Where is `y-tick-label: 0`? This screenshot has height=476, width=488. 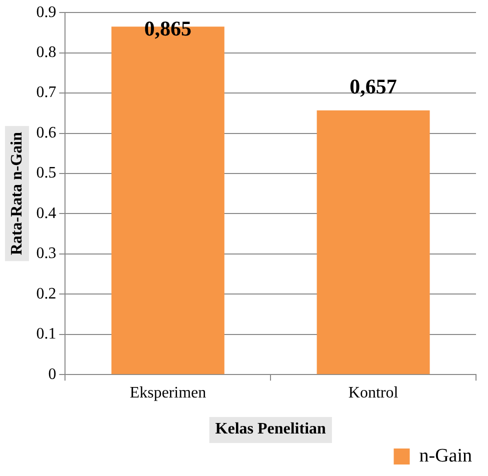 y-tick-label: 0 is located at coordinates (52, 374).